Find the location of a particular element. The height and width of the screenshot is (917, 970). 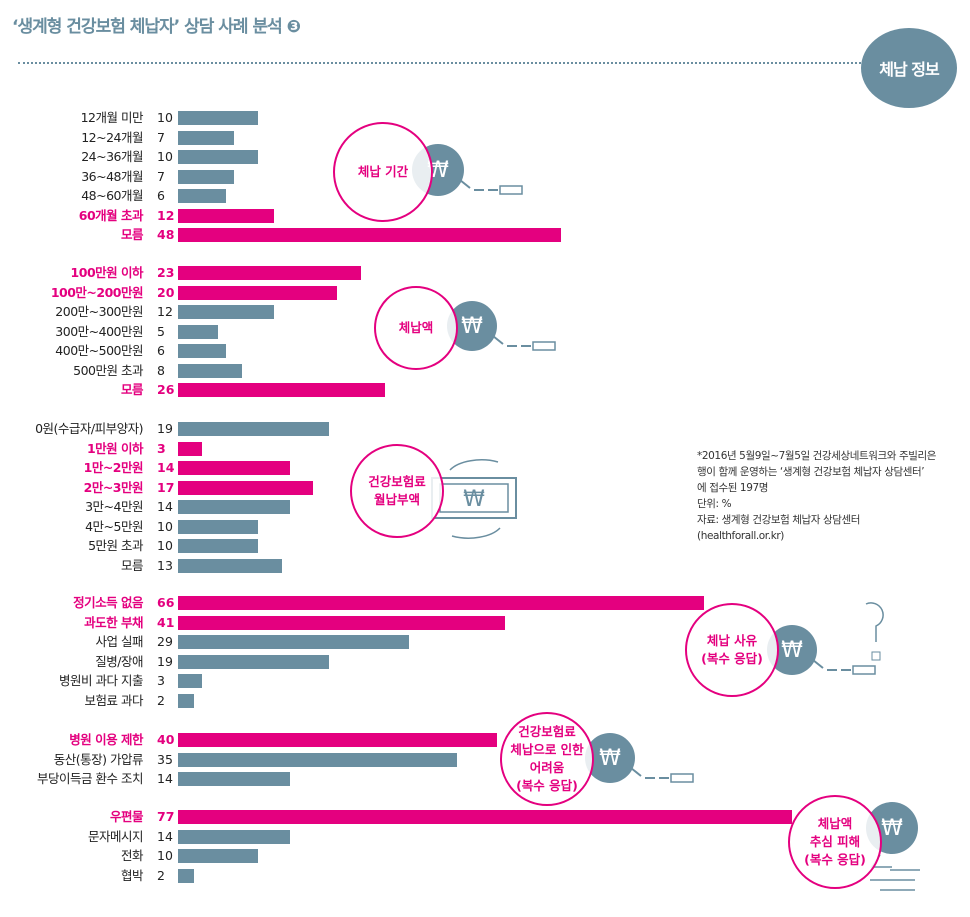

bar-label: 200만~300만원 is located at coordinates (99, 311).